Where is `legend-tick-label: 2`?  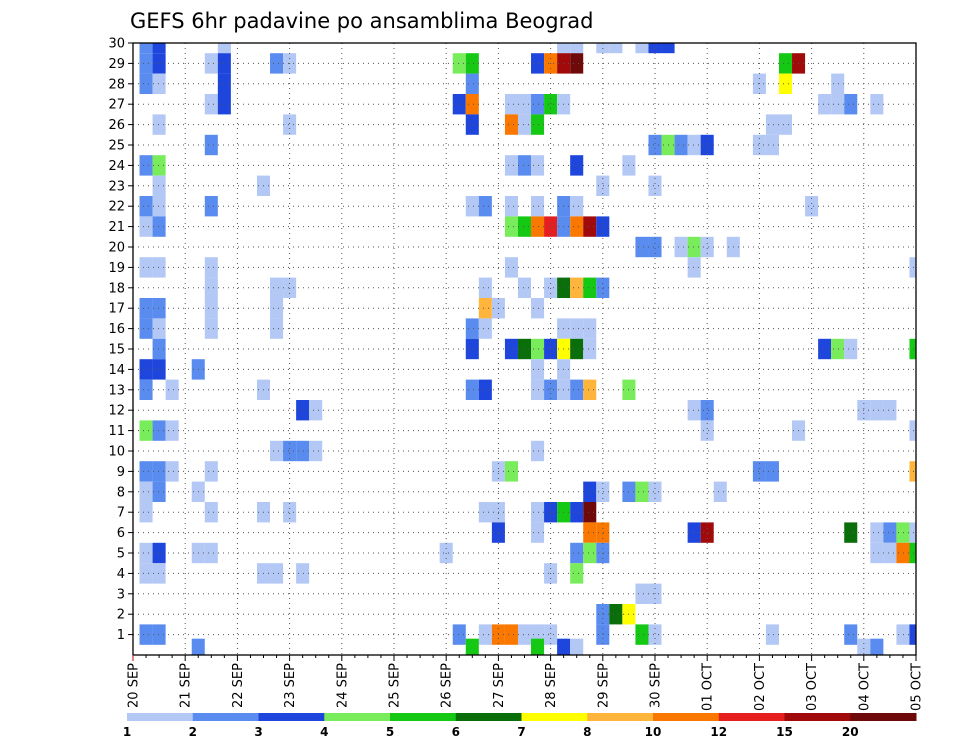
legend-tick-label: 2 is located at coordinates (193, 732).